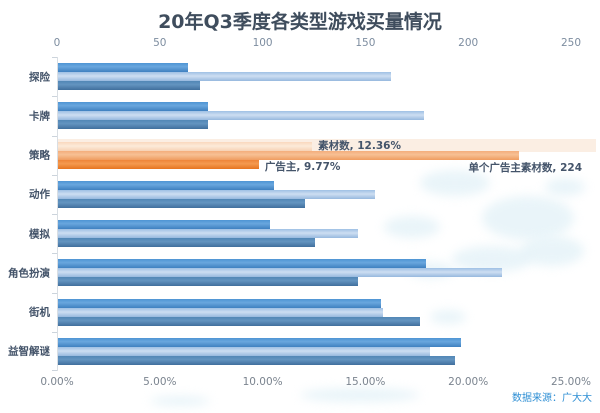 This screenshot has height=413, width=600. I want to click on category-label: 模拟, so click(39, 234).